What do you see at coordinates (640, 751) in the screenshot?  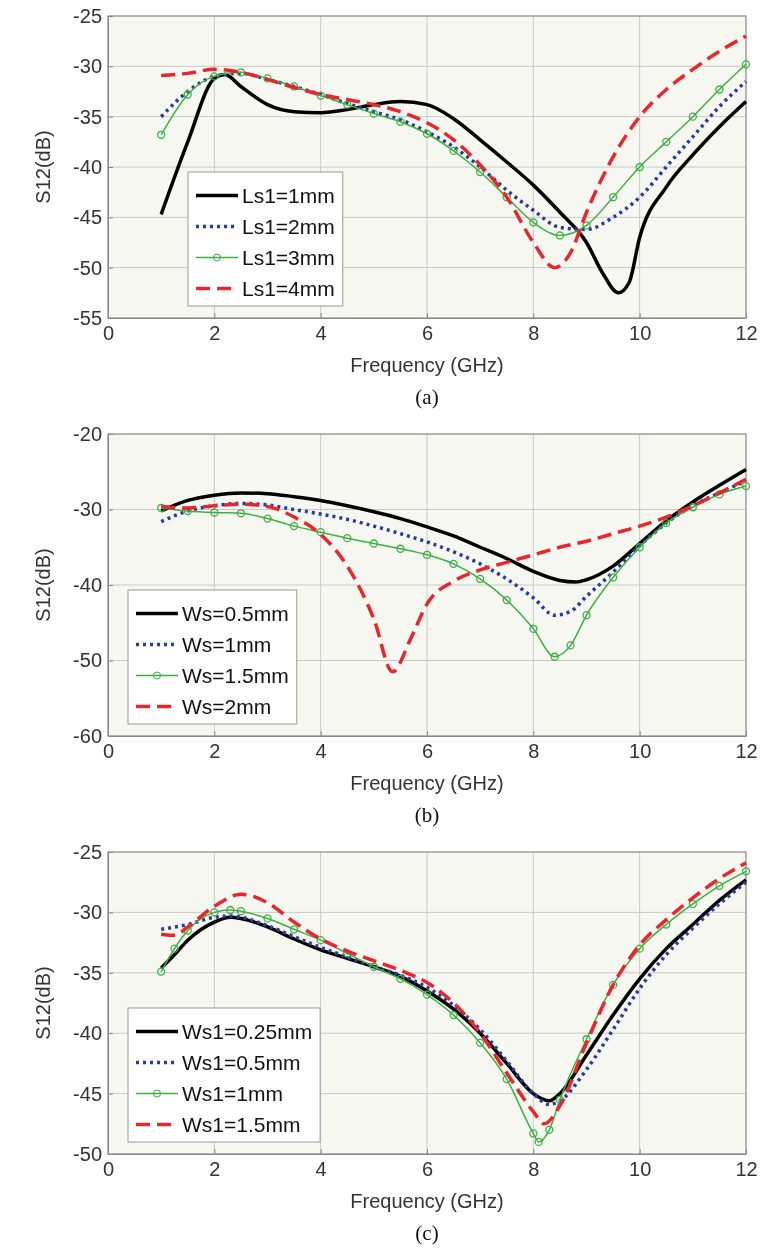 I see `x-tick-label: 10` at bounding box center [640, 751].